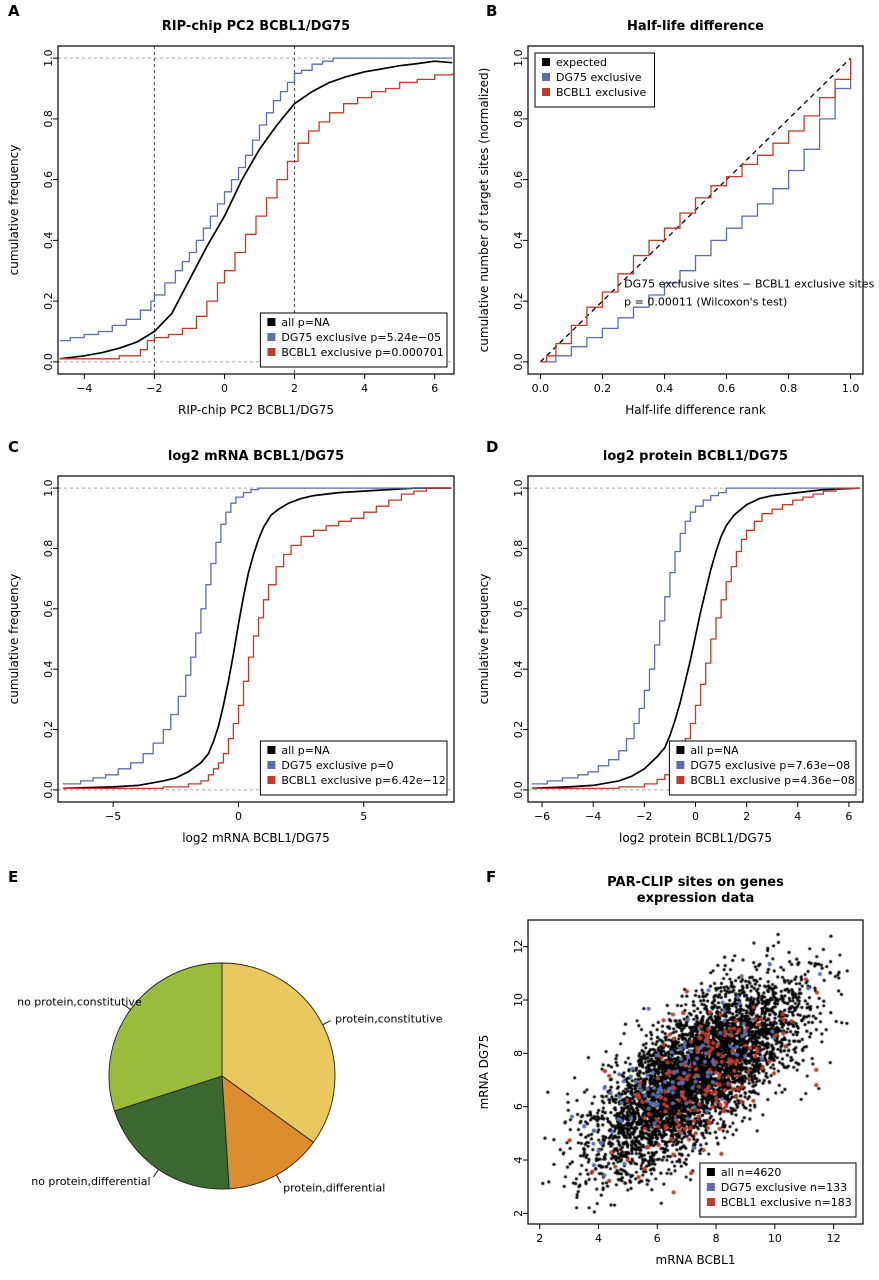  Describe the element at coordinates (256, 838) in the screenshot. I see `x-axis-label: log2 mRNA BCBL1/DG75` at that location.